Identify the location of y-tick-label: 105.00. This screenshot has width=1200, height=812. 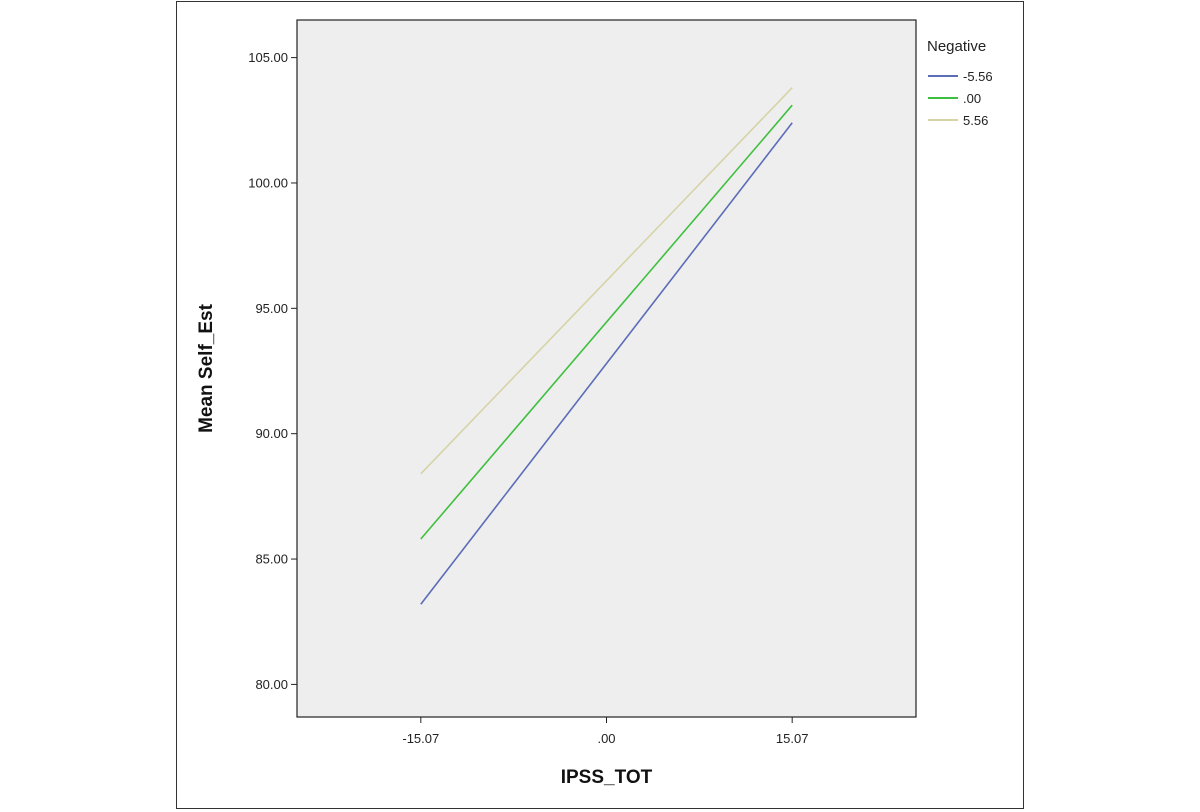
(268, 57).